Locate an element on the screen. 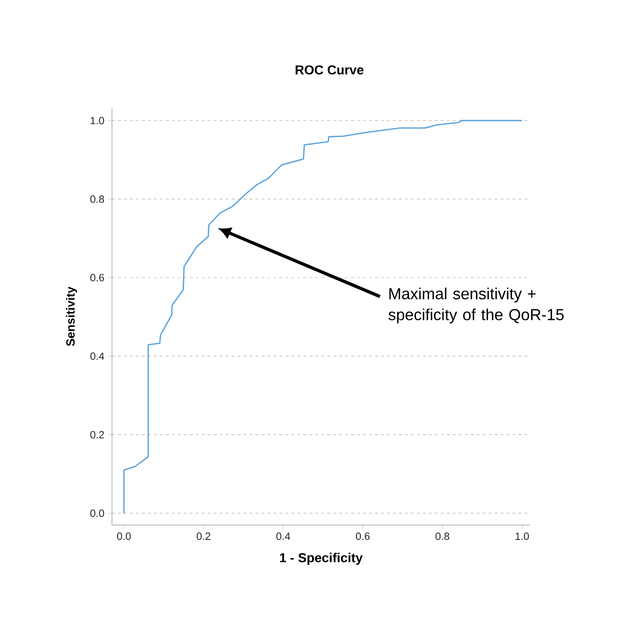 The image size is (617, 617). y-tick-label: 0.4 is located at coordinates (97, 356).